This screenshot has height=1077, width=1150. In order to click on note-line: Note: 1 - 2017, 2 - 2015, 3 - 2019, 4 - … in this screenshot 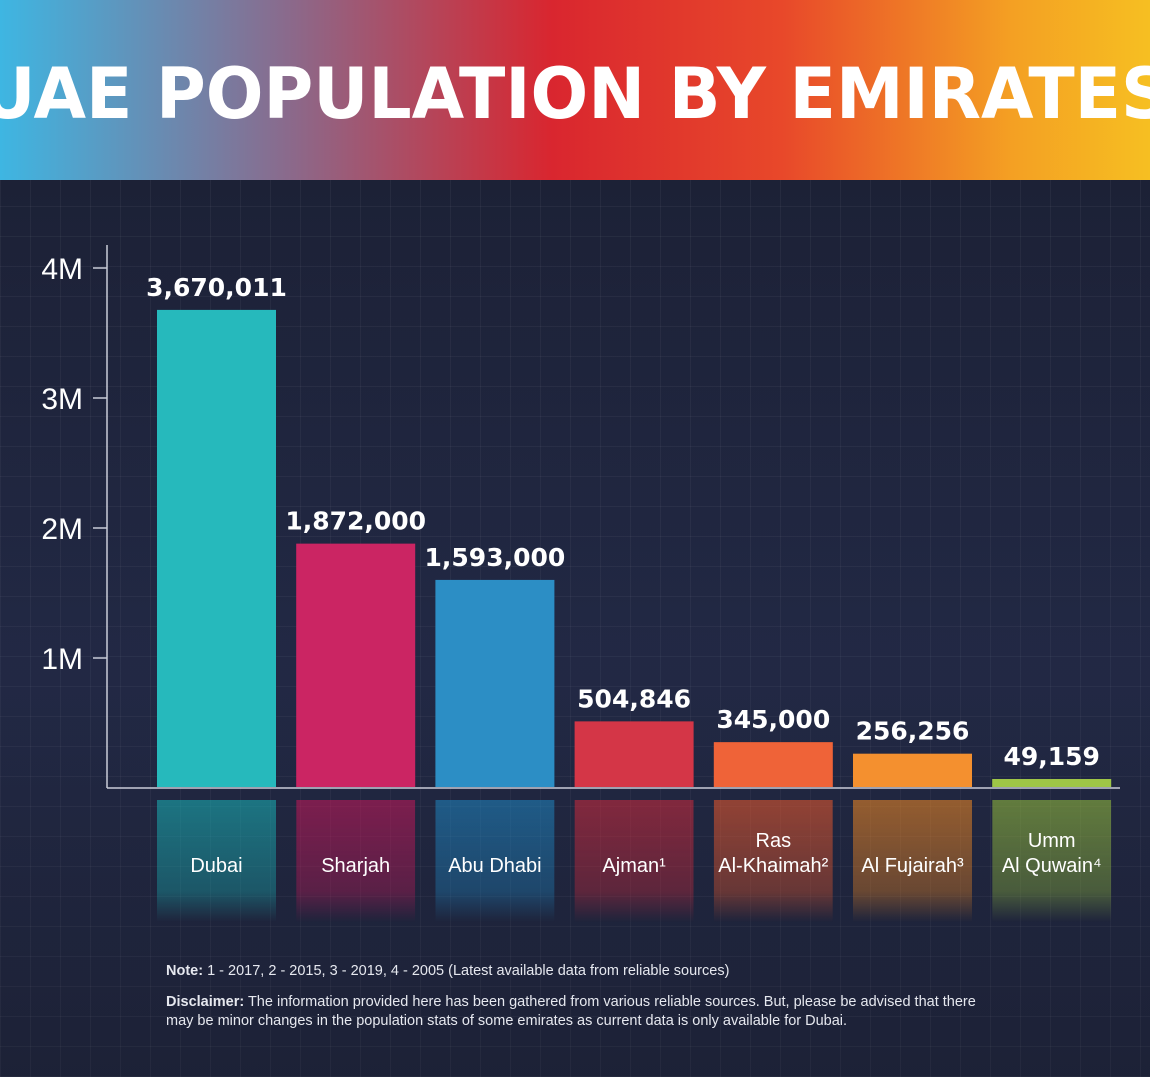, I will do `click(586, 971)`.